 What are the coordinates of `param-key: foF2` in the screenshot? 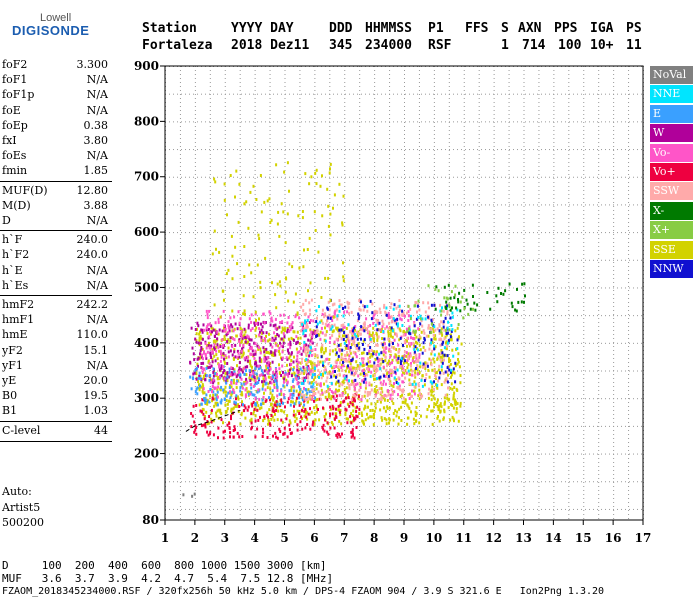 It's located at (15, 64).